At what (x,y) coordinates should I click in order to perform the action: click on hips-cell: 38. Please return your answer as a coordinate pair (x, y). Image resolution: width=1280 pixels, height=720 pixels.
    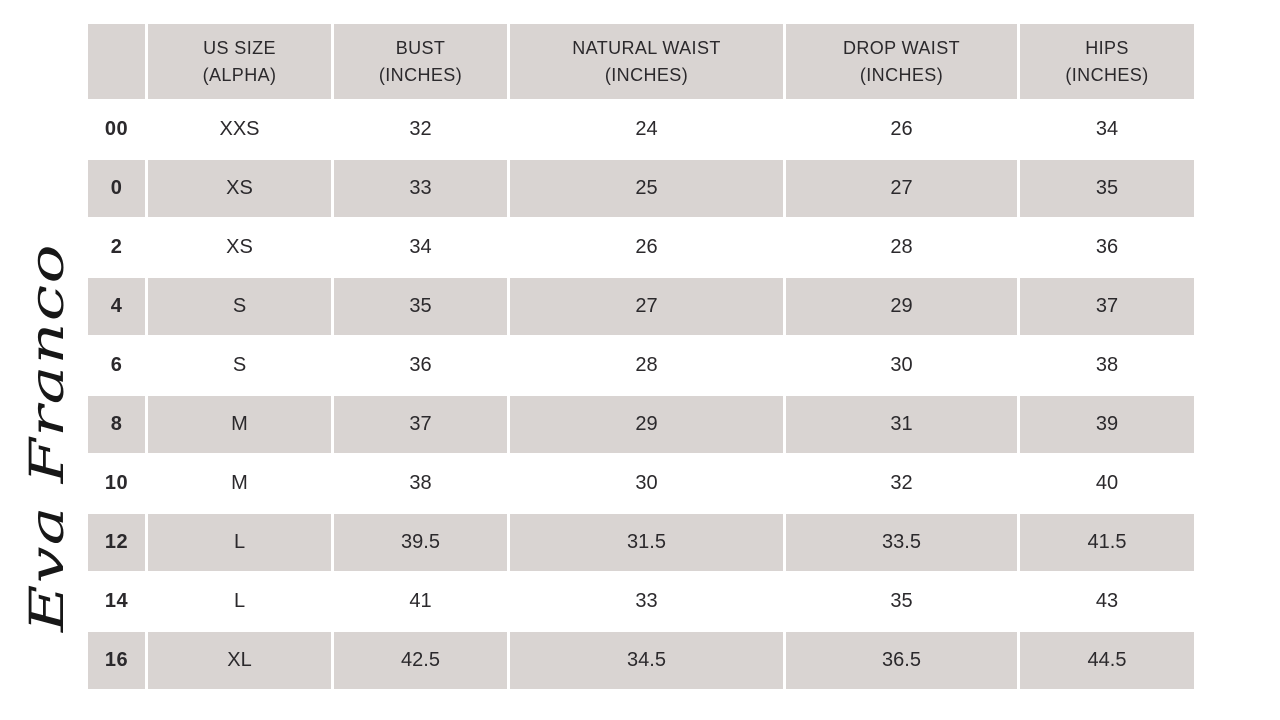
    Looking at the image, I should click on (1107, 365).